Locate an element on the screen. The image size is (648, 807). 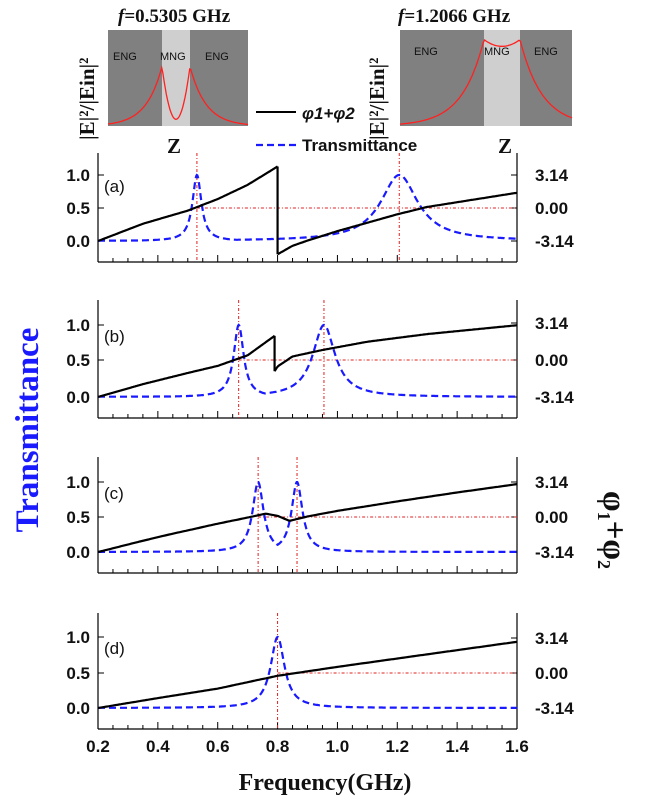
panel-3-y-left-tick-label: 0.5 is located at coordinates (78, 517).